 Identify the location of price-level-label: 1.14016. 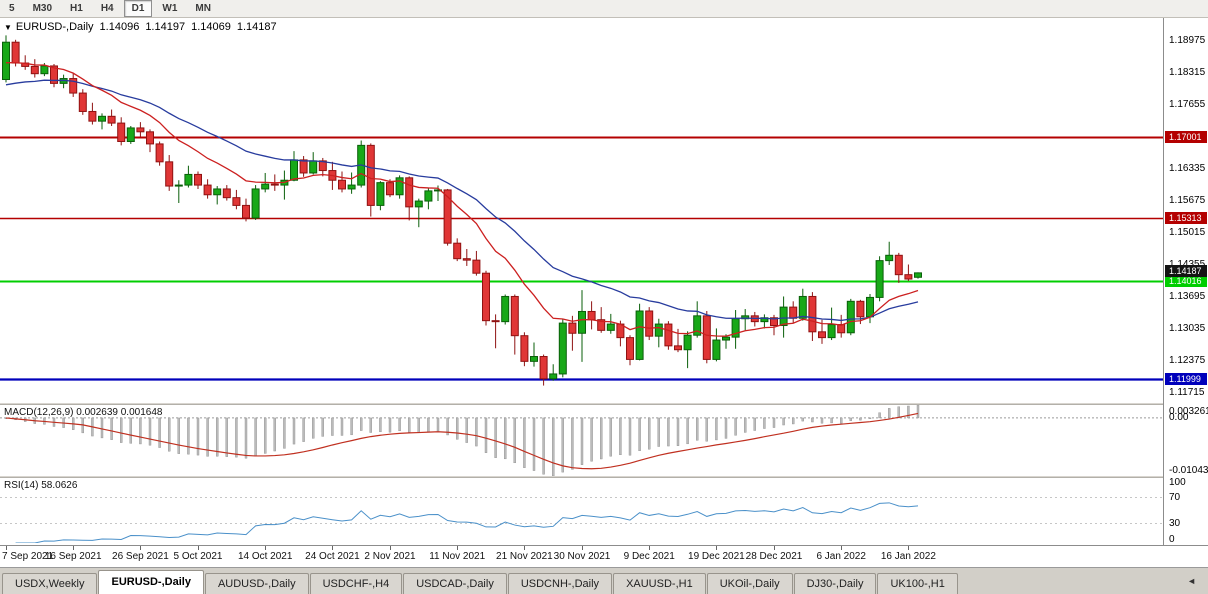
(1186, 281).